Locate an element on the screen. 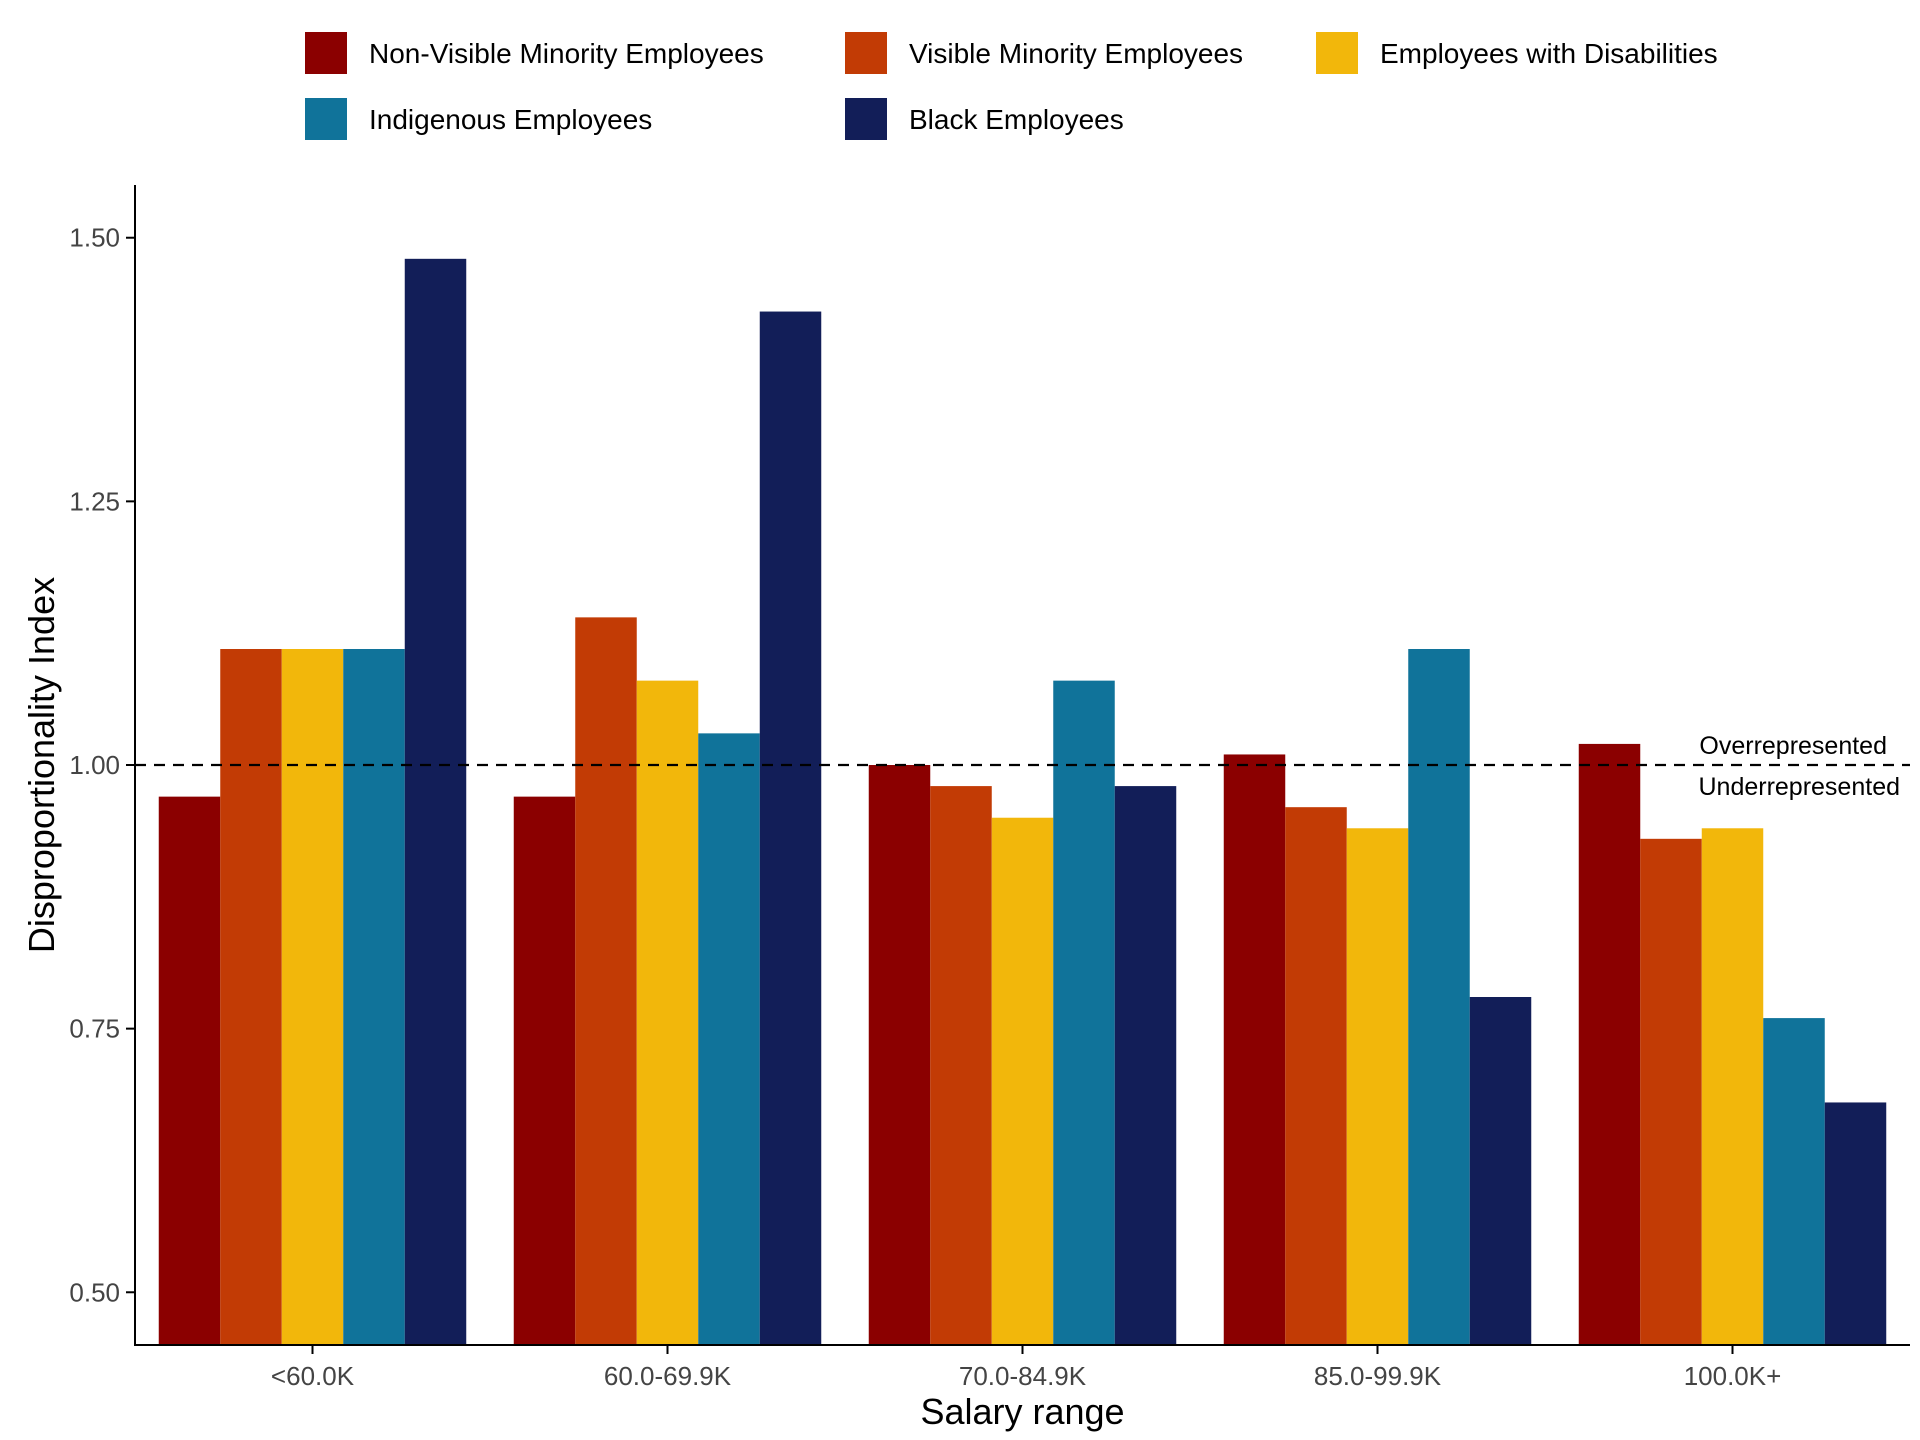 Image resolution: width=1920 pixels, height=1440 pixels. legend-label: Employees with Disabilities is located at coordinates (1549, 53).